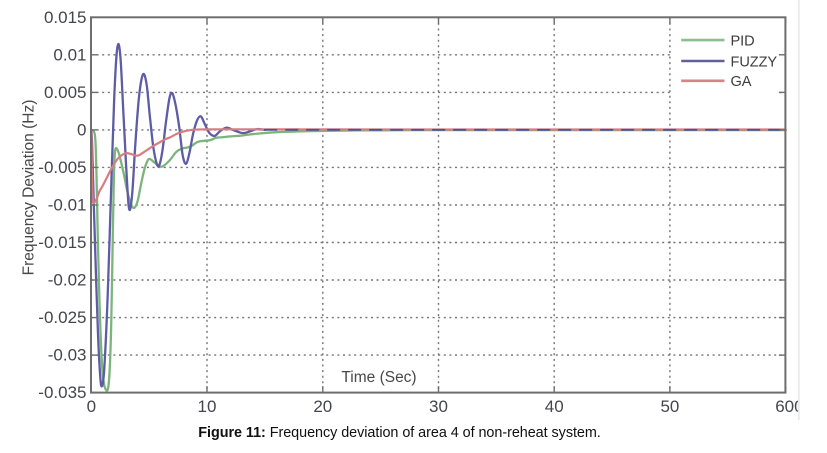 This screenshot has height=453, width=827. What do you see at coordinates (65, 92) in the screenshot?
I see `svg-text: 0.005` at bounding box center [65, 92].